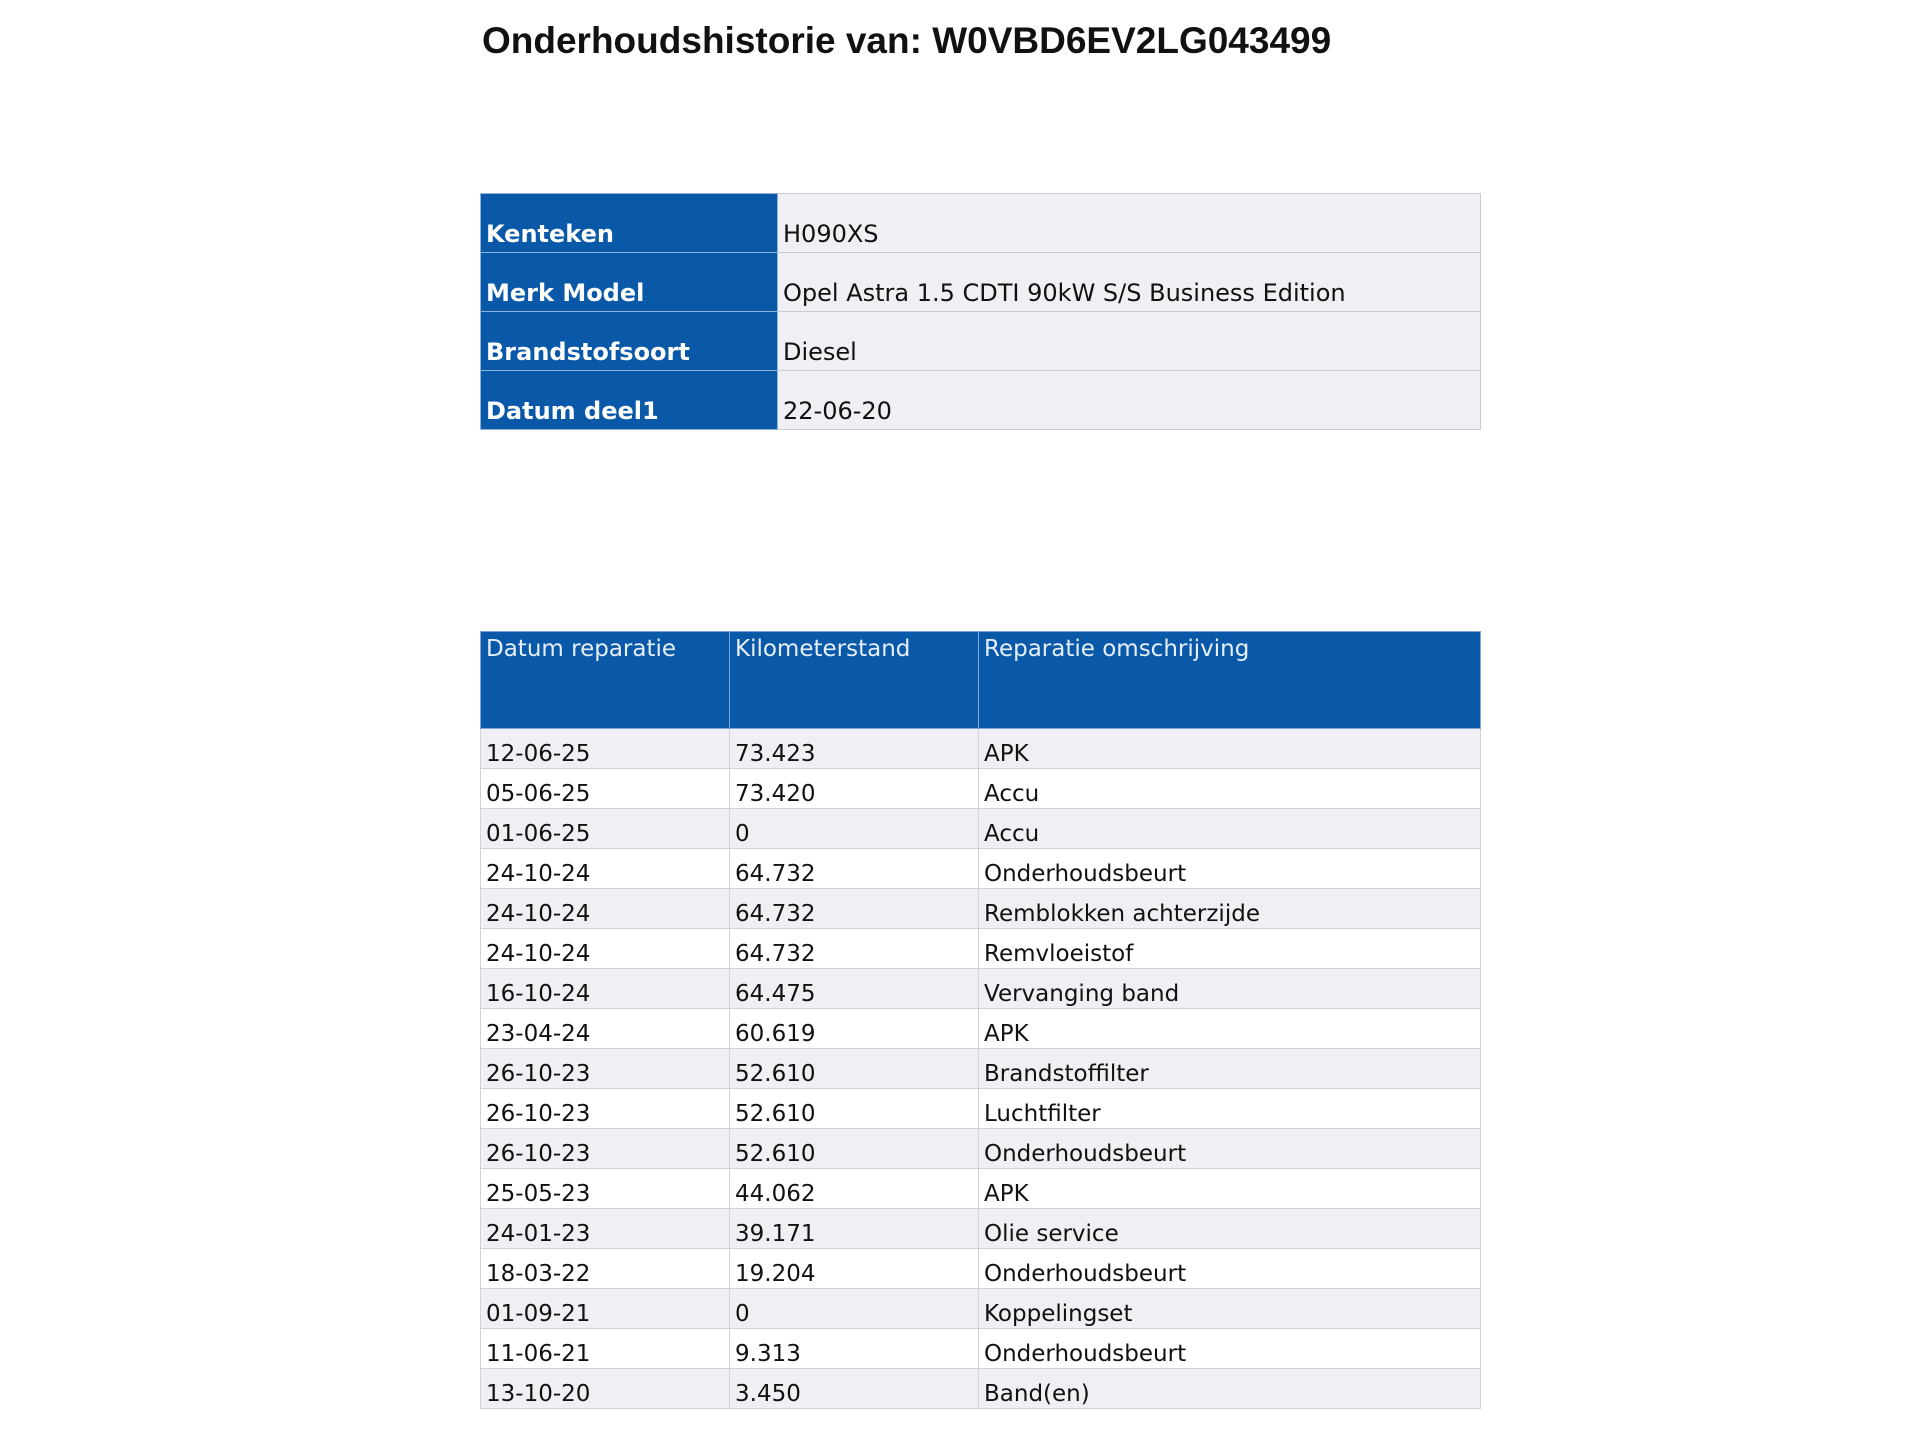  Describe the element at coordinates (605, 1228) in the screenshot. I see `repair-date-cell: 24-01-23` at that location.